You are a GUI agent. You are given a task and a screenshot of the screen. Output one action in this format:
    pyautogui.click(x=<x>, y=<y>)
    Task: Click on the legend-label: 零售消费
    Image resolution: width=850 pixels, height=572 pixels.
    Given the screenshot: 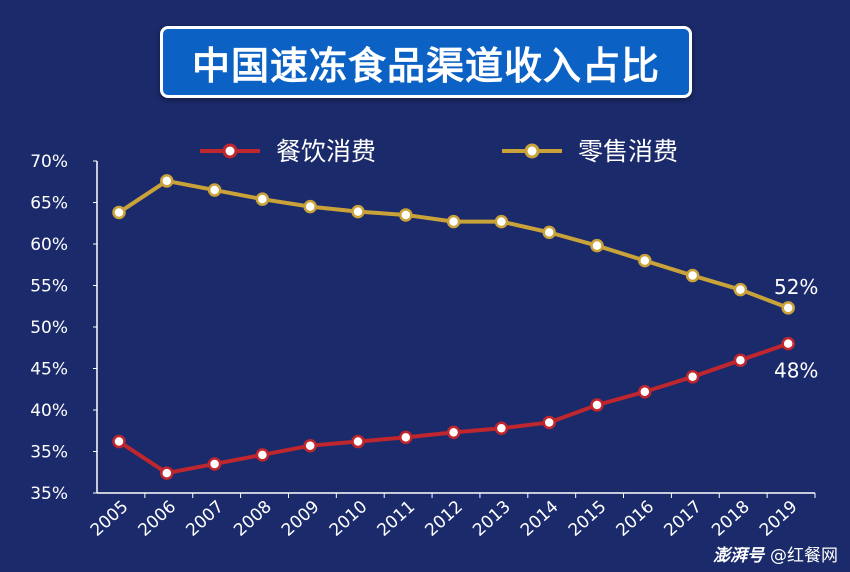 What is the action you would take?
    pyautogui.click(x=628, y=151)
    